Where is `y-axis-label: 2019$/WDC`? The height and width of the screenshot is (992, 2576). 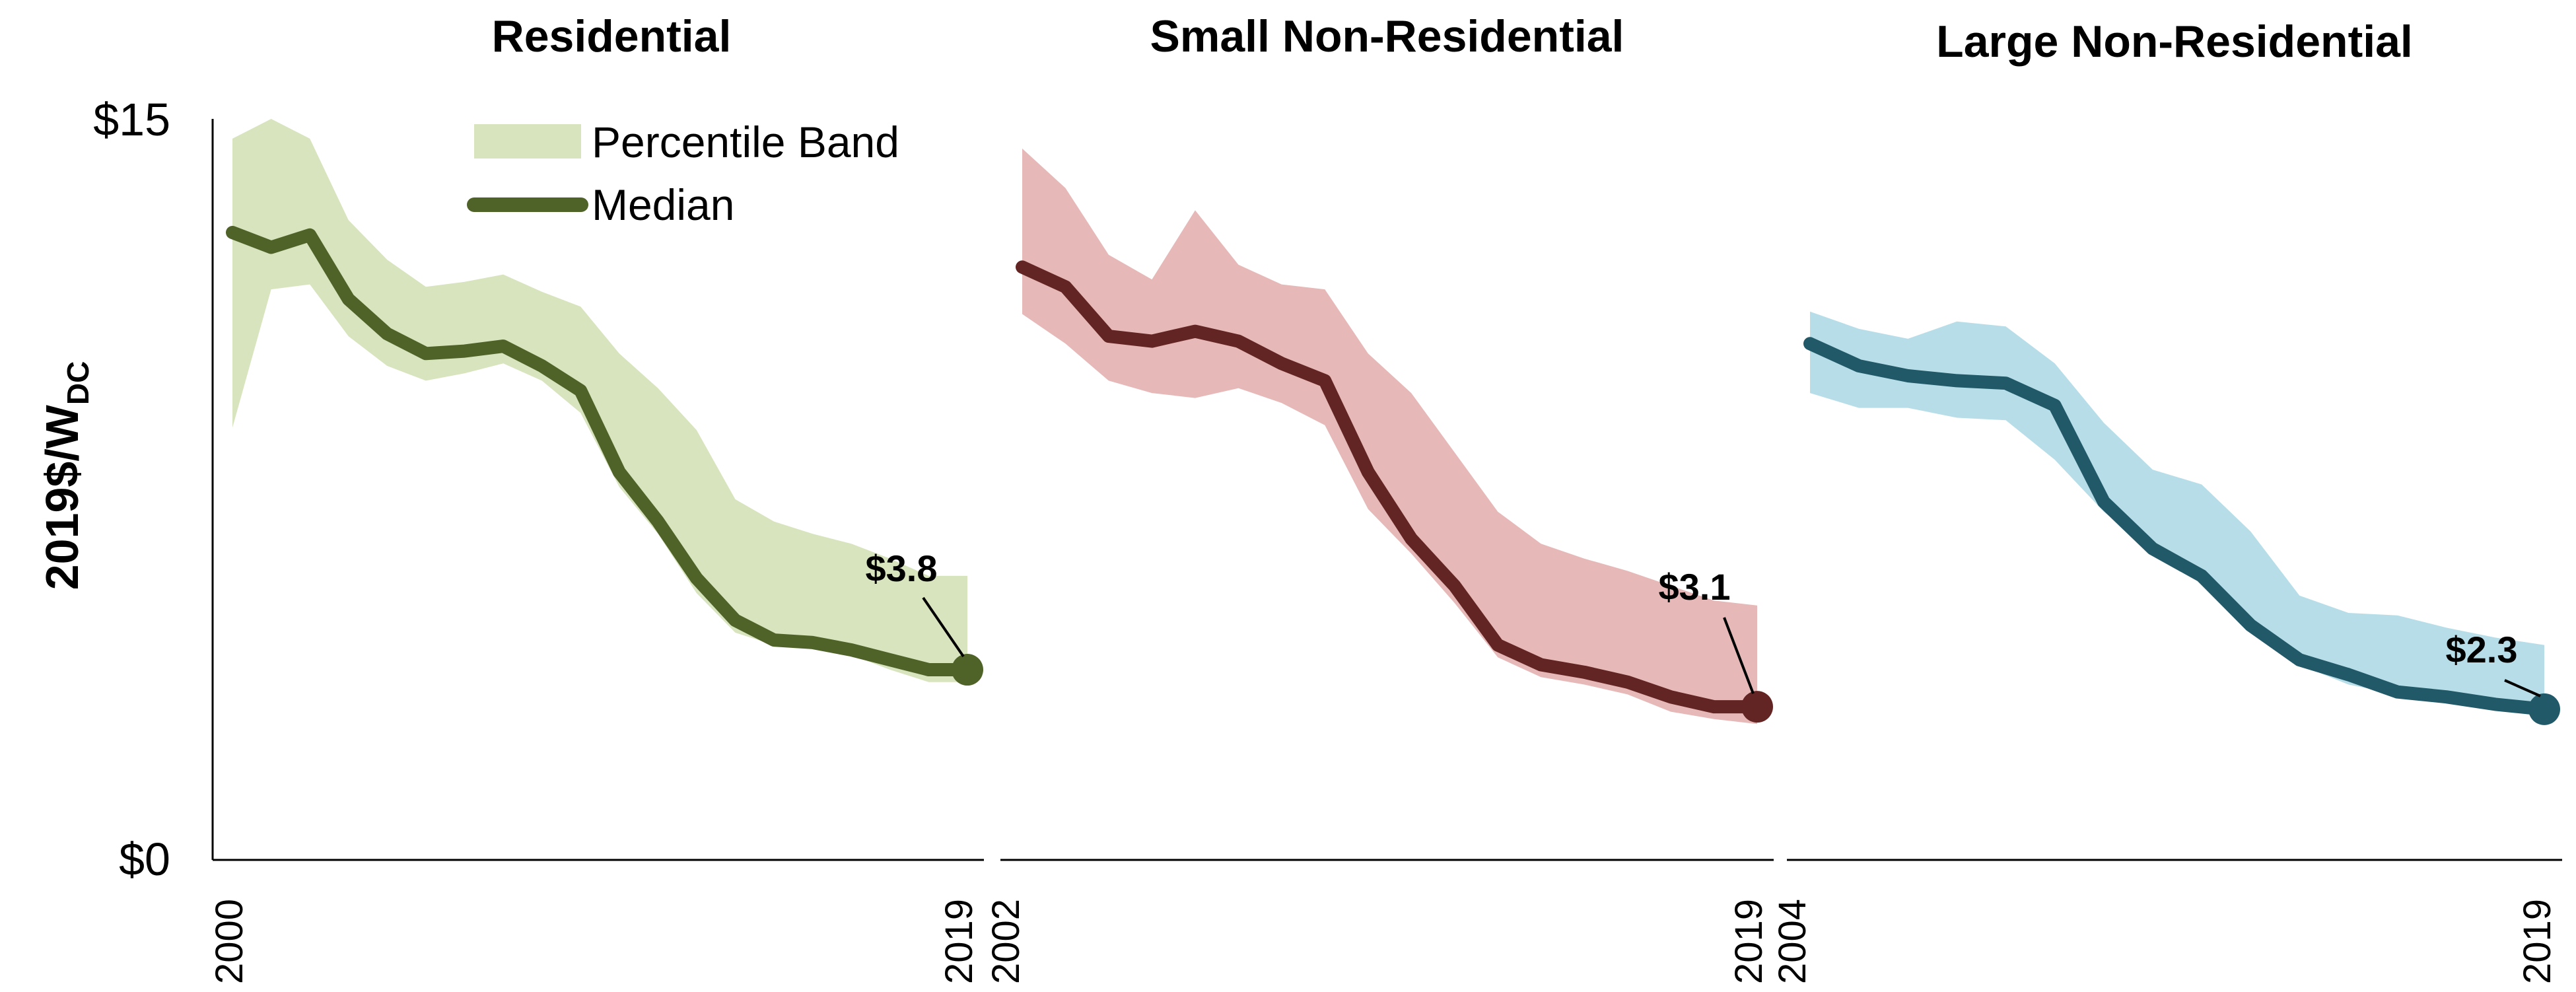 y-axis-label: 2019$/WDC is located at coordinates (66, 475).